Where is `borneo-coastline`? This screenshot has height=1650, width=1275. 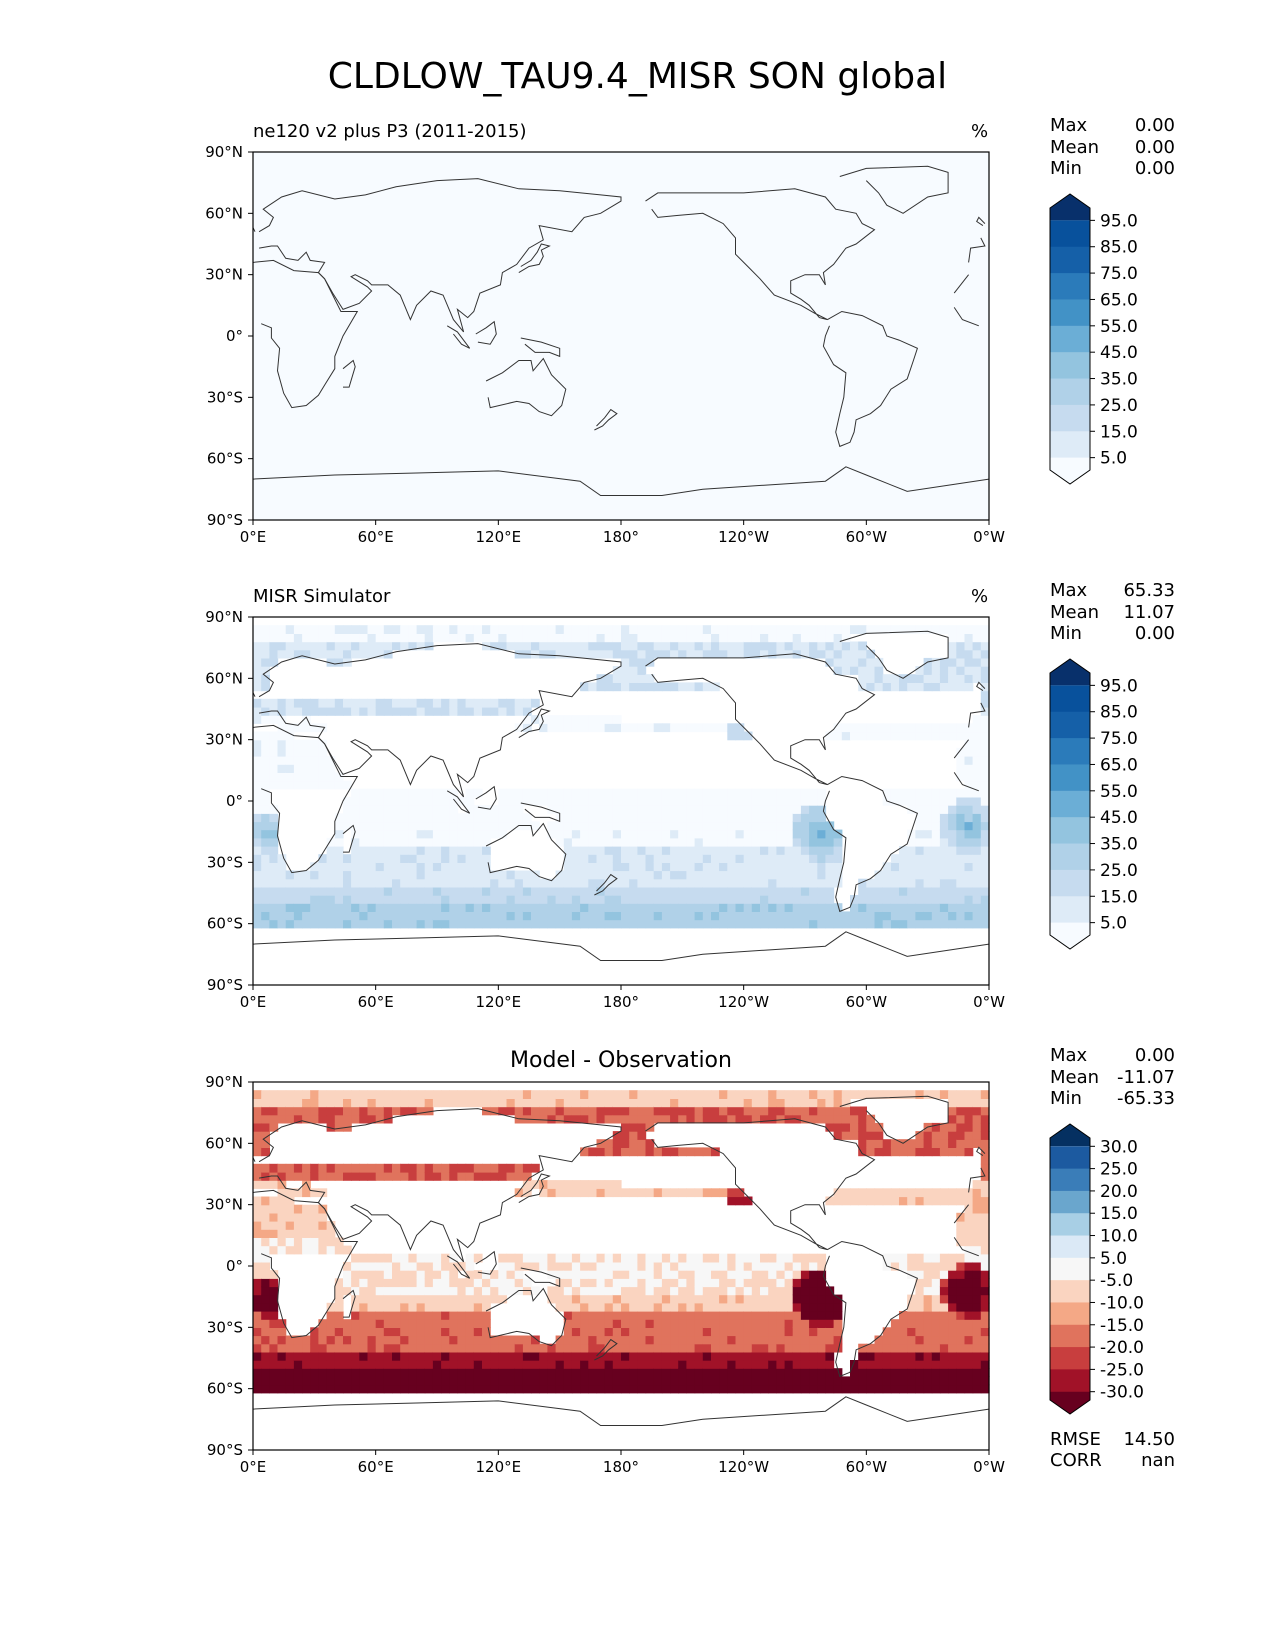
borneo-coastline is located at coordinates (486, 1262).